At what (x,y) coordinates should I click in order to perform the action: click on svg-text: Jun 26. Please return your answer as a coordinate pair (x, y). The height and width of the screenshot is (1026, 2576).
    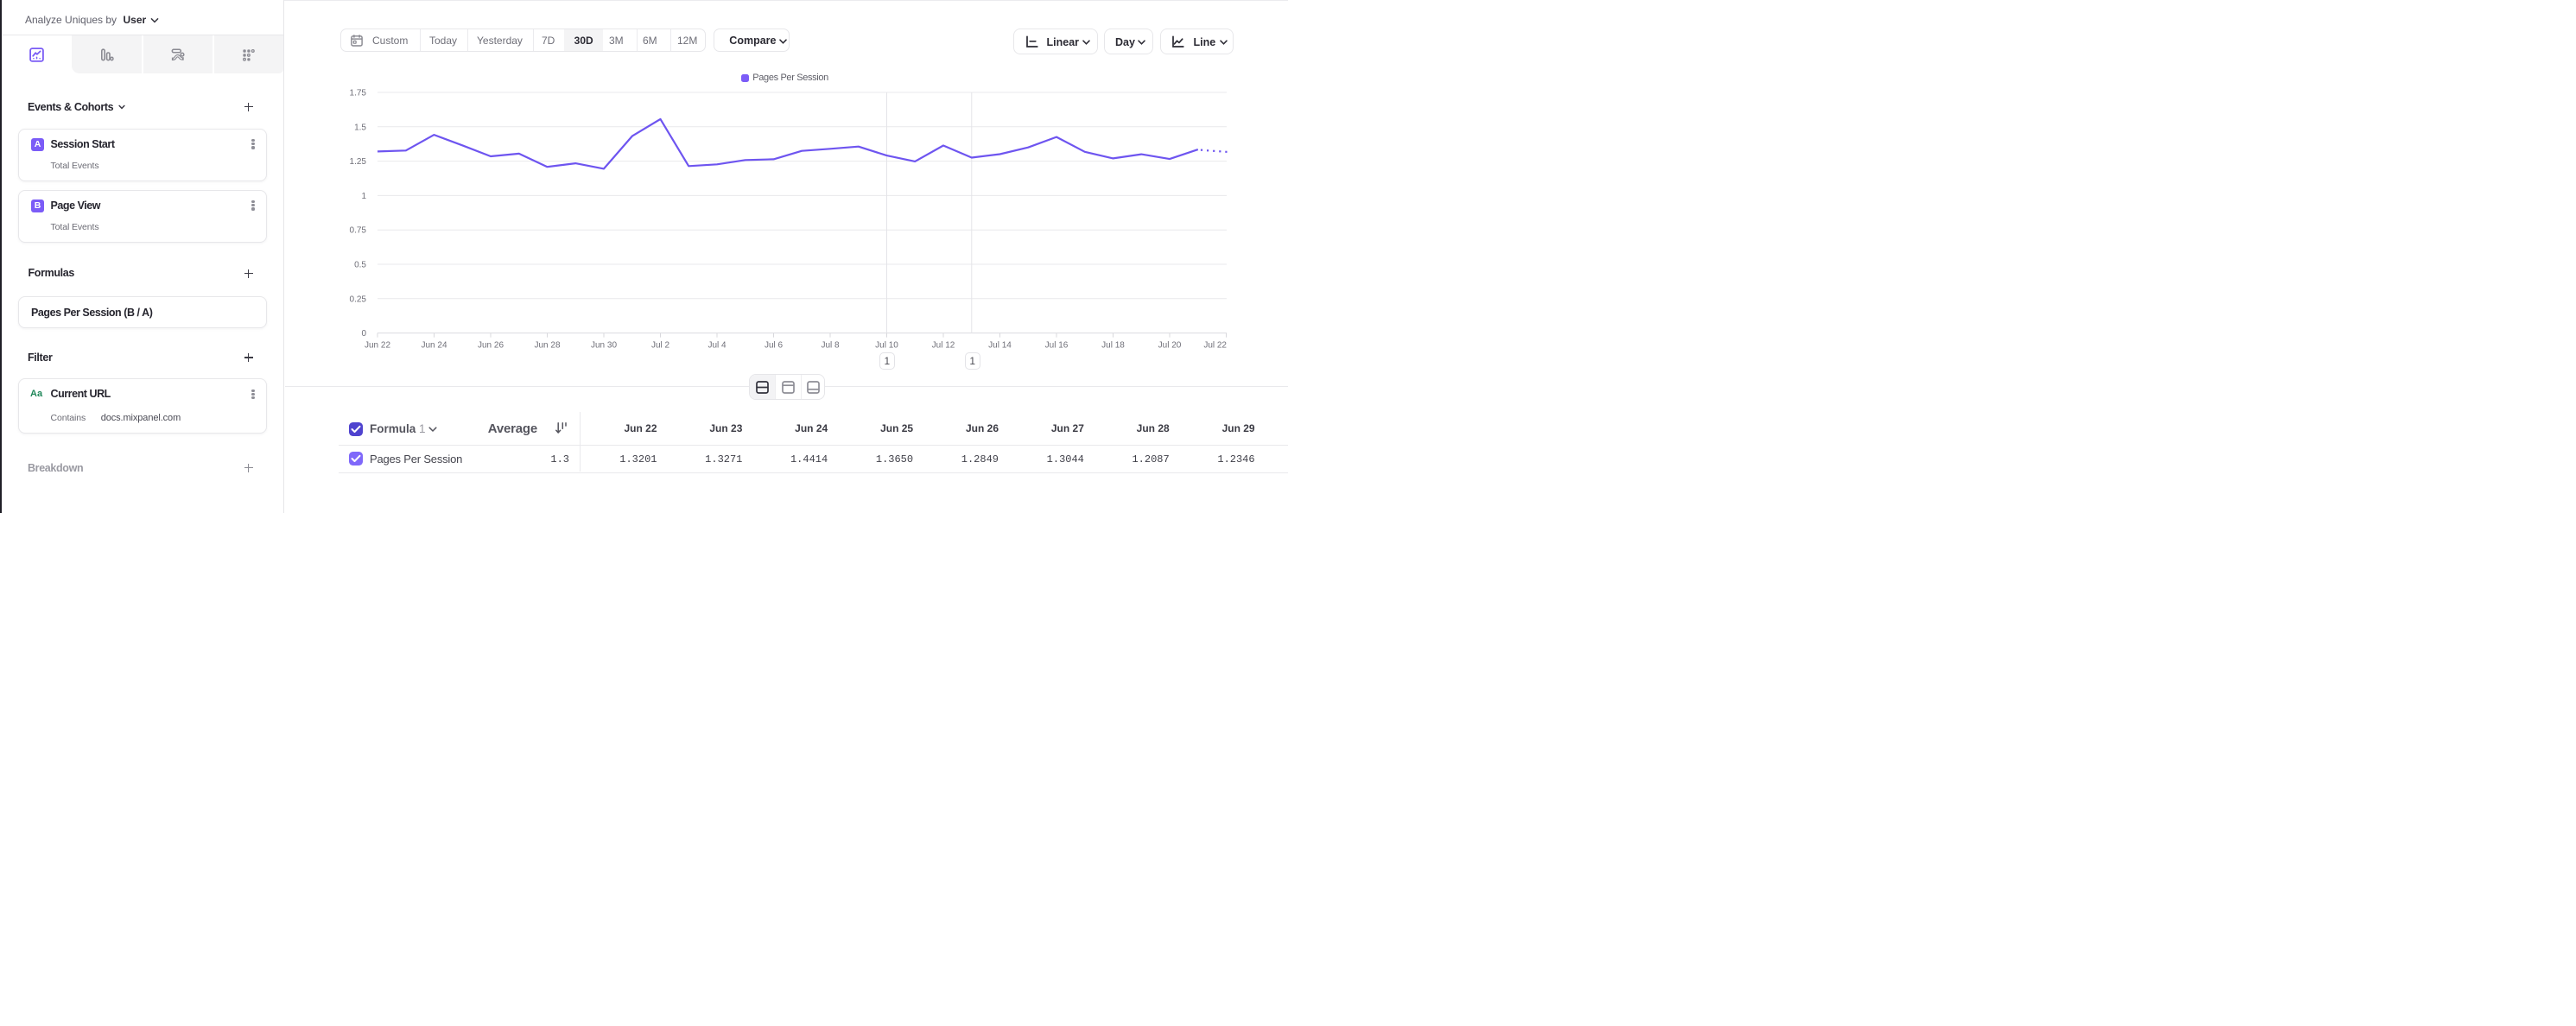
    Looking at the image, I should click on (491, 346).